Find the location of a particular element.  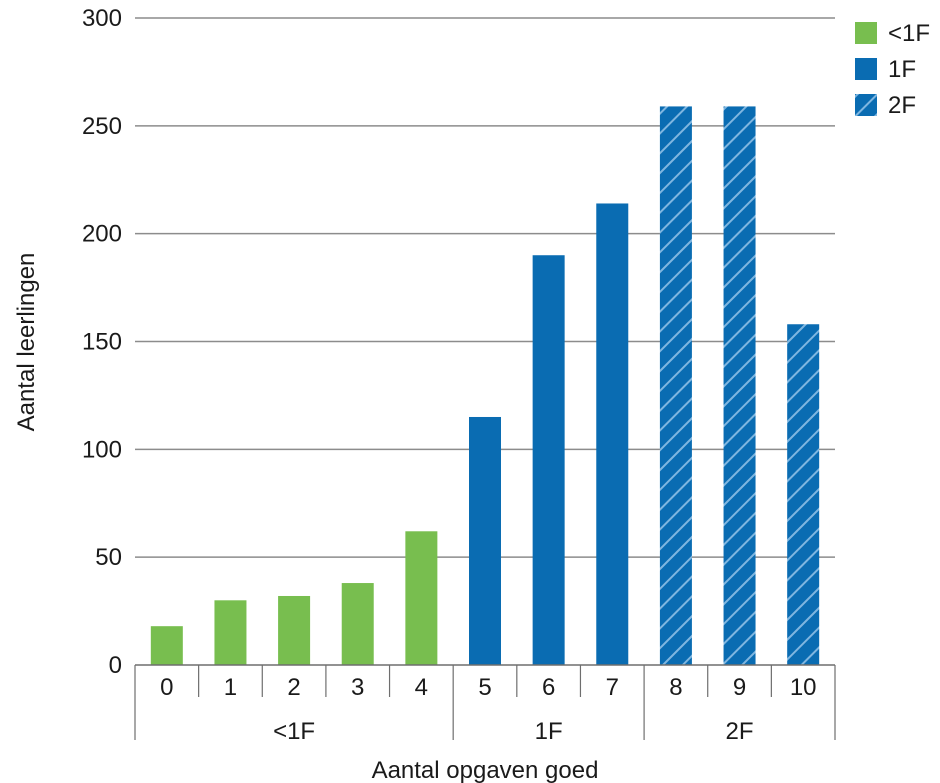

x-tick-label: 4 is located at coordinates (421, 687).